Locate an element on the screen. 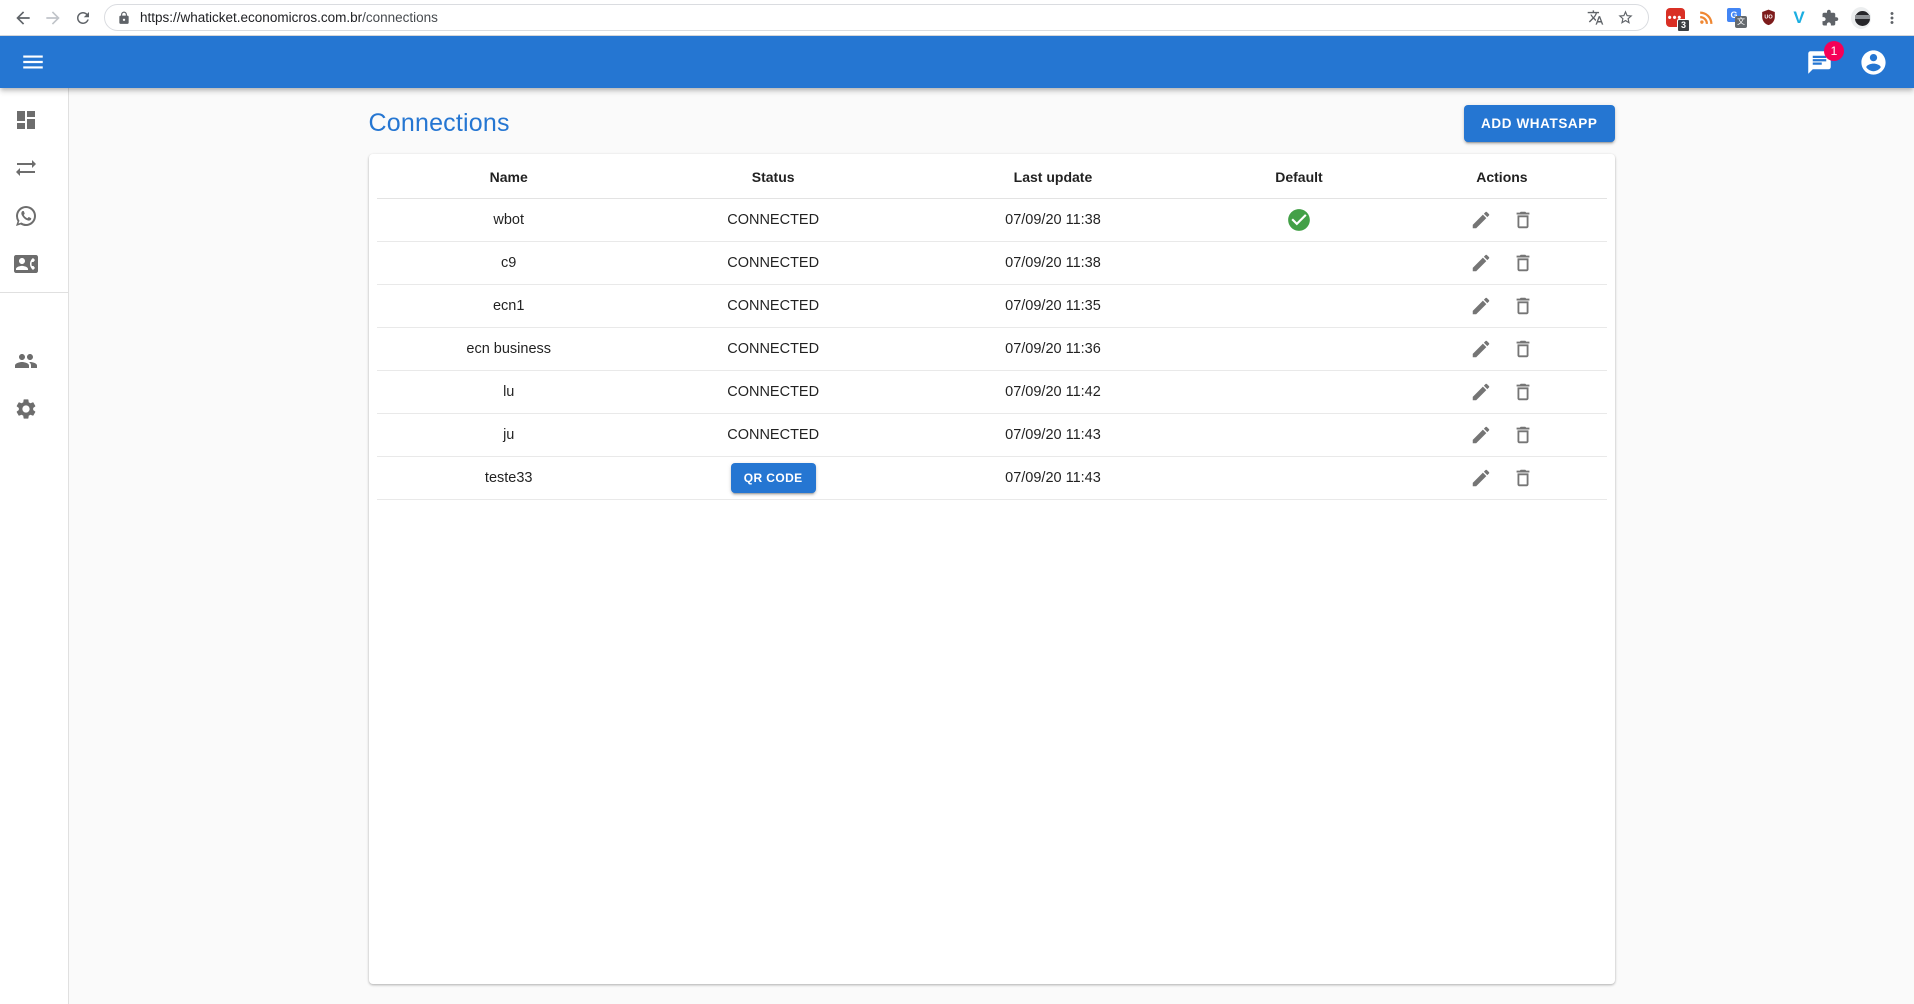  connection-name: lu is located at coordinates (509, 392).